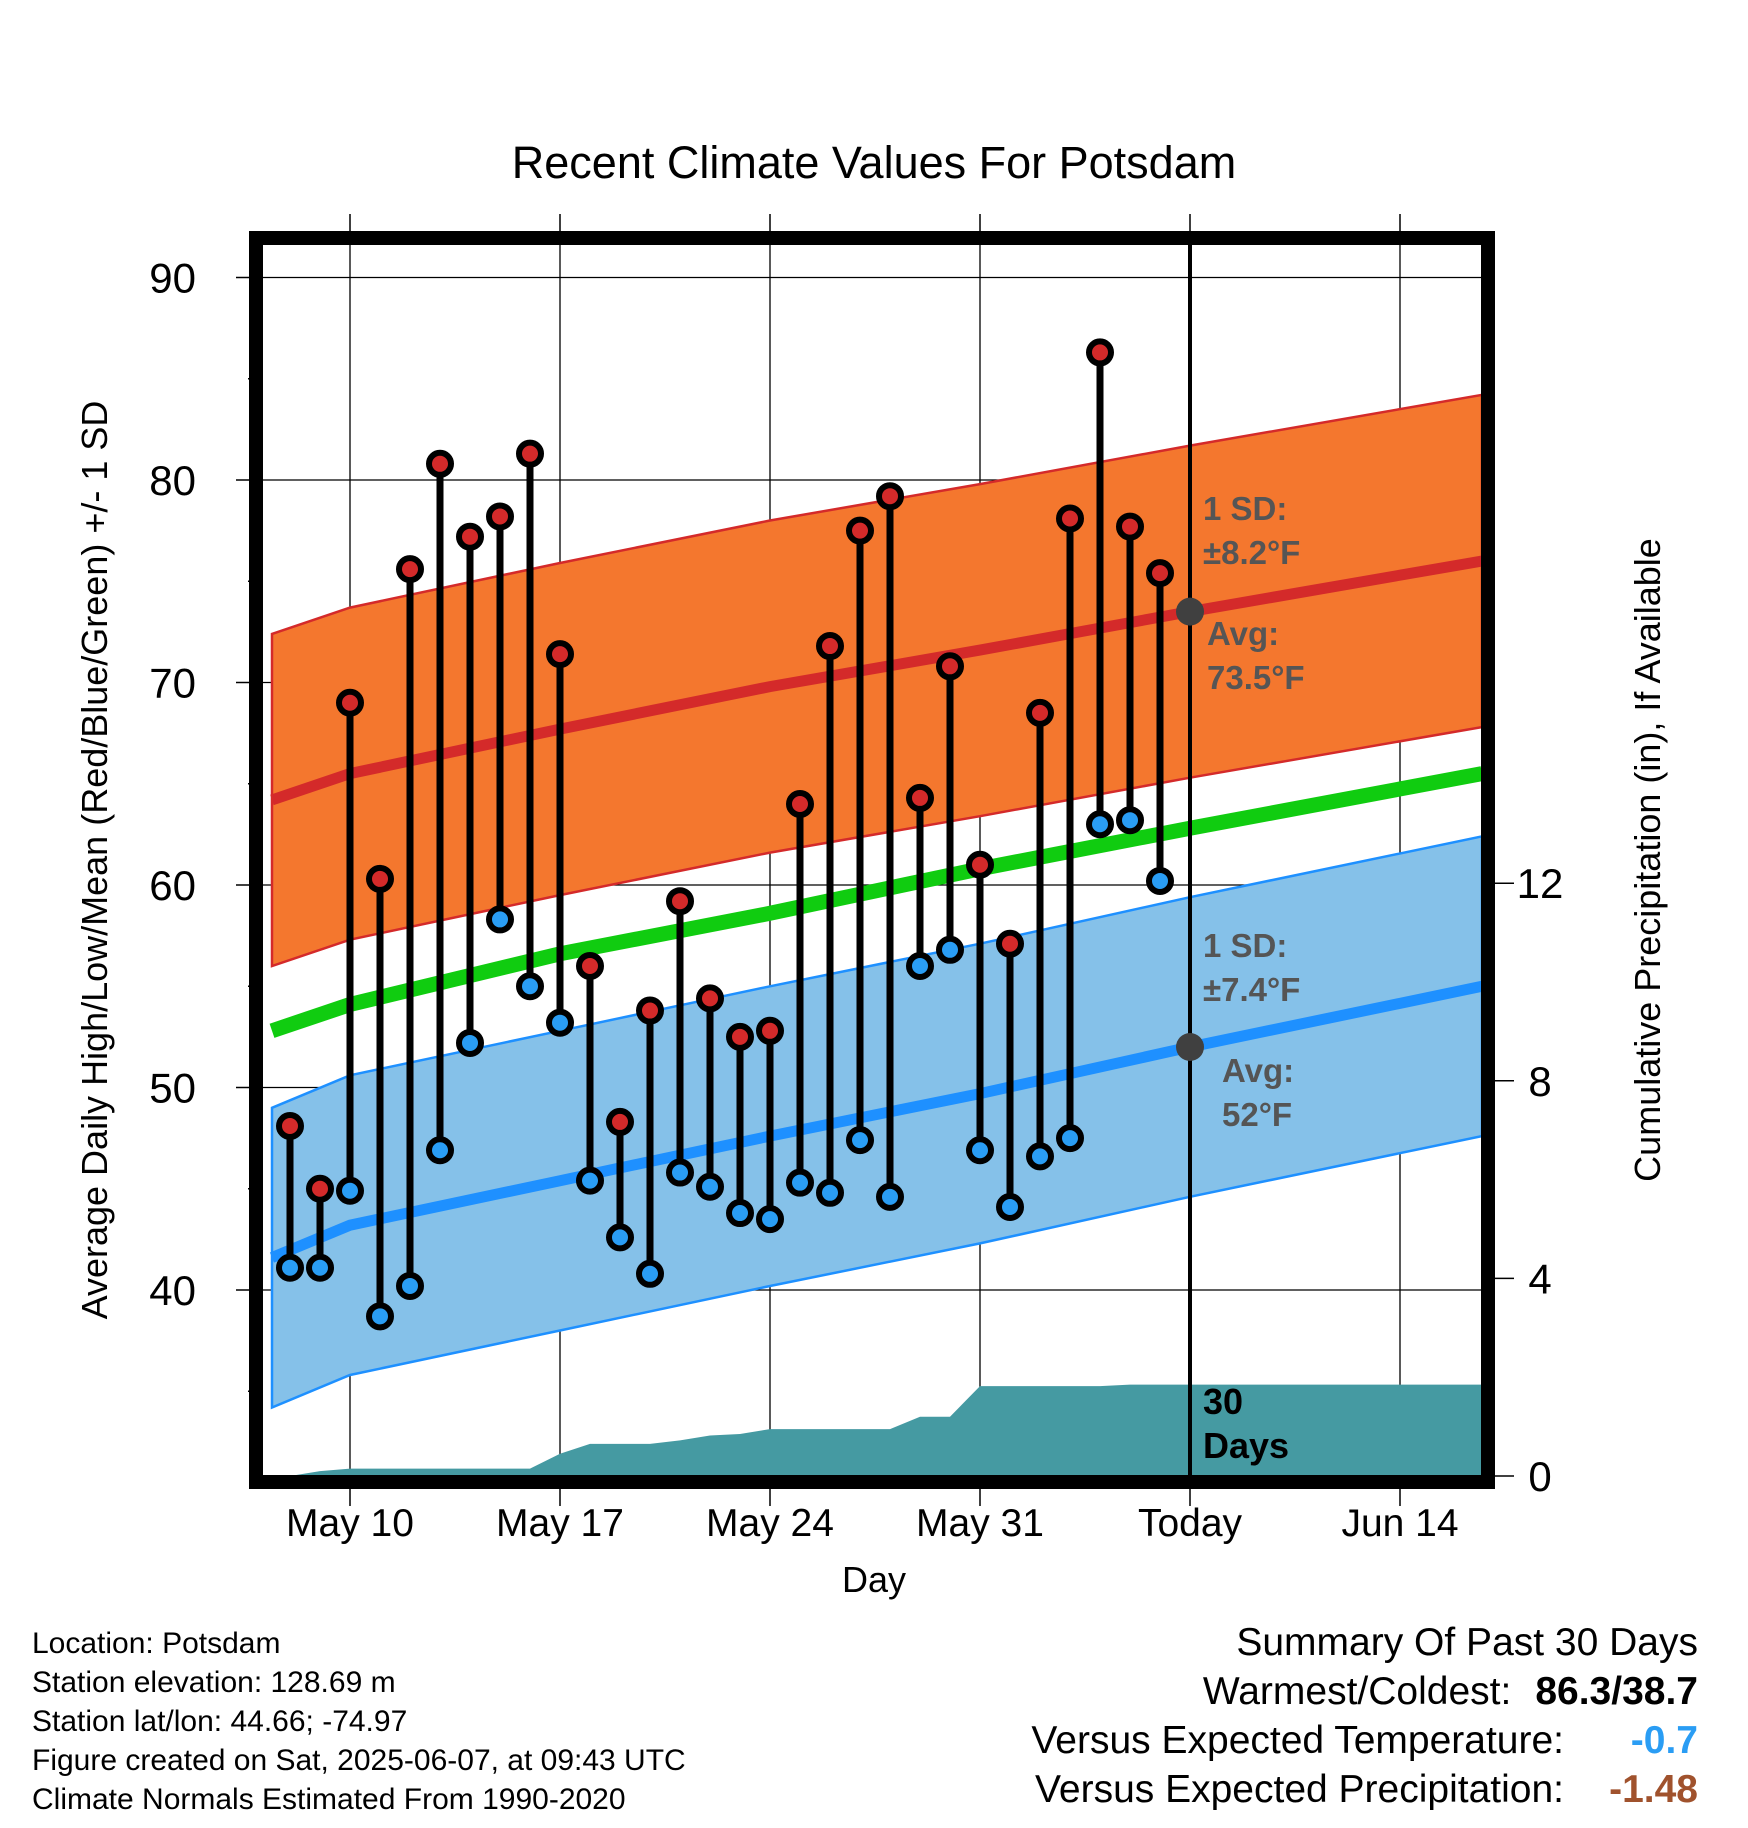 This screenshot has height=1828, width=1748. What do you see at coordinates (1664, 1740) in the screenshot?
I see `temp-value: -0.7` at bounding box center [1664, 1740].